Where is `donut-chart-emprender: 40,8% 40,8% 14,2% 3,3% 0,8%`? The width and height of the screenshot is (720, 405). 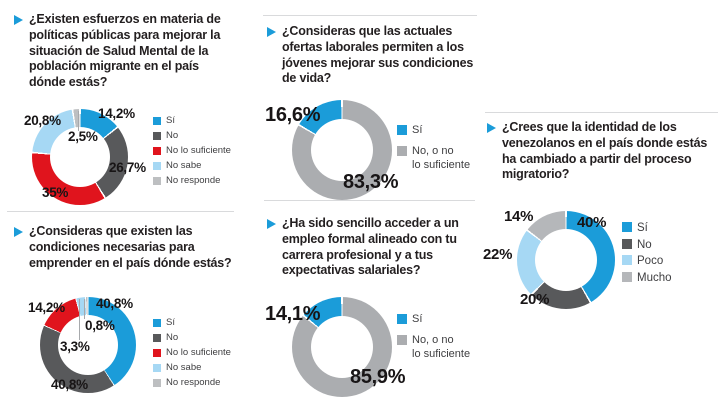 donut-chart-emprender: 40,8% 40,8% 14,2% 3,3% 0,8% is located at coordinates (129, 345).